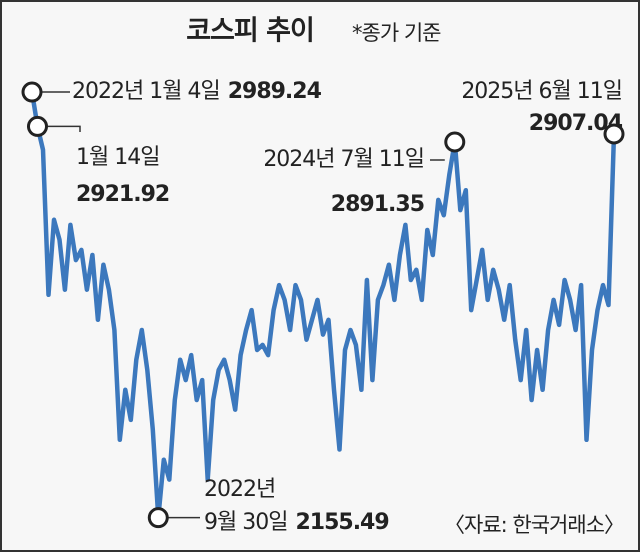 Image resolution: width=640 pixels, height=552 pixels. Describe the element at coordinates (245, 522) in the screenshot. I see `annotation-label: 9월 30일` at that location.